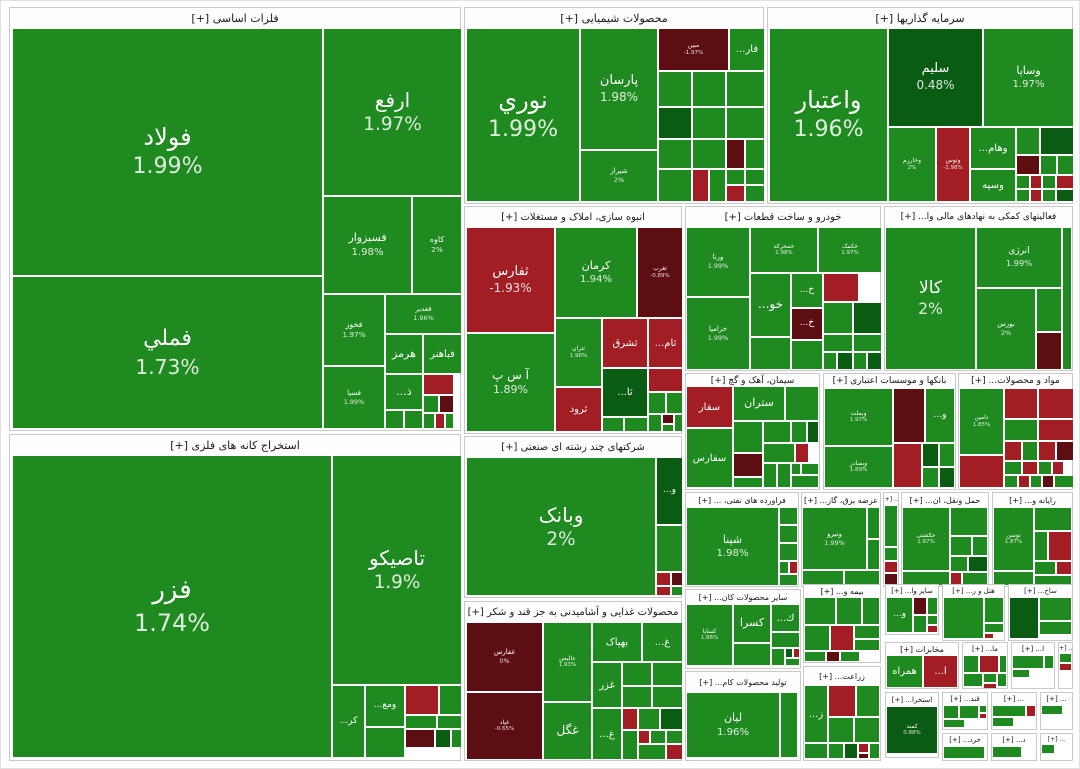 This screenshot has height=769, width=1080. Describe the element at coordinates (354, 330) in the screenshot. I see `stock-tile-base-metals: فخوز 1.97%` at that location.